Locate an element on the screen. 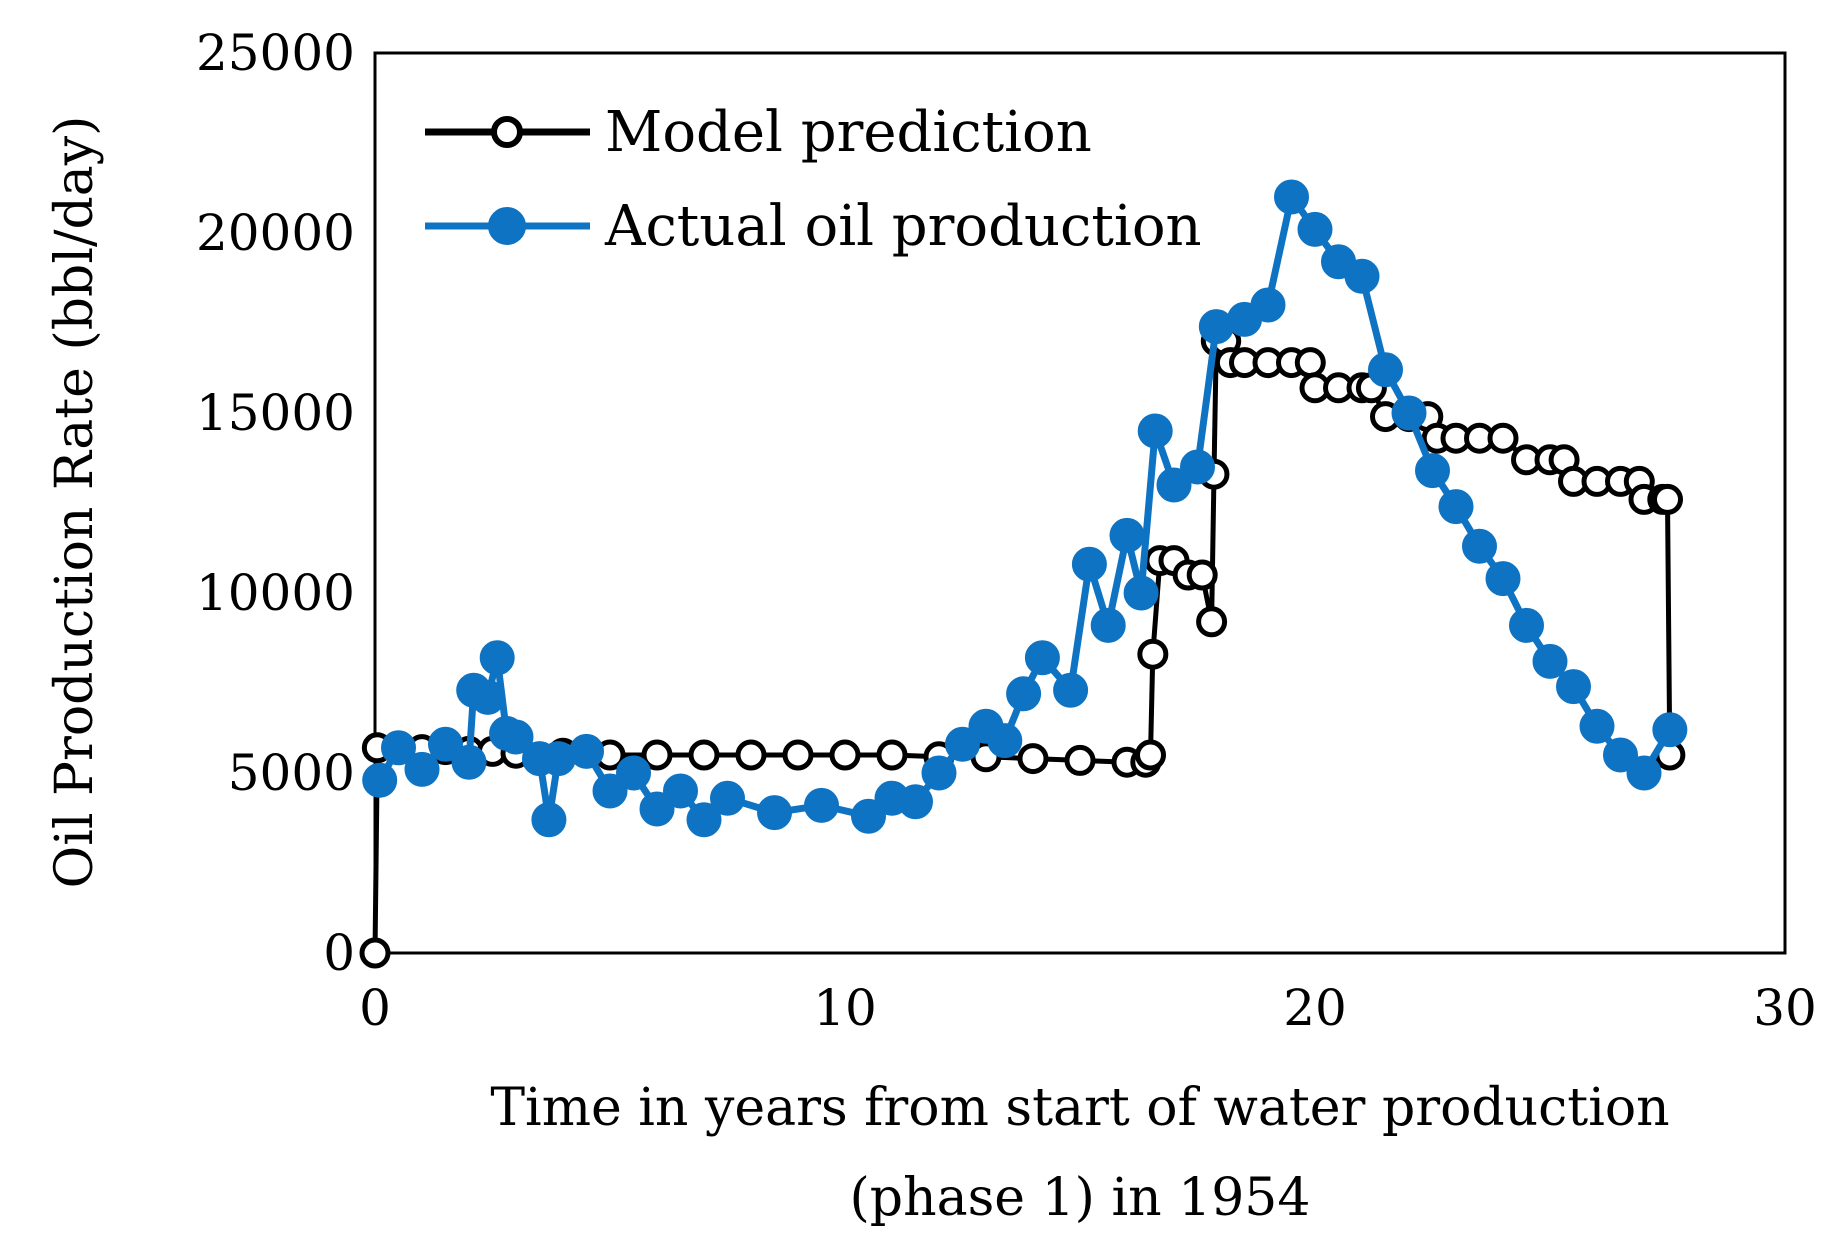  legend: Model prediction Actual oil production is located at coordinates (813, 179).